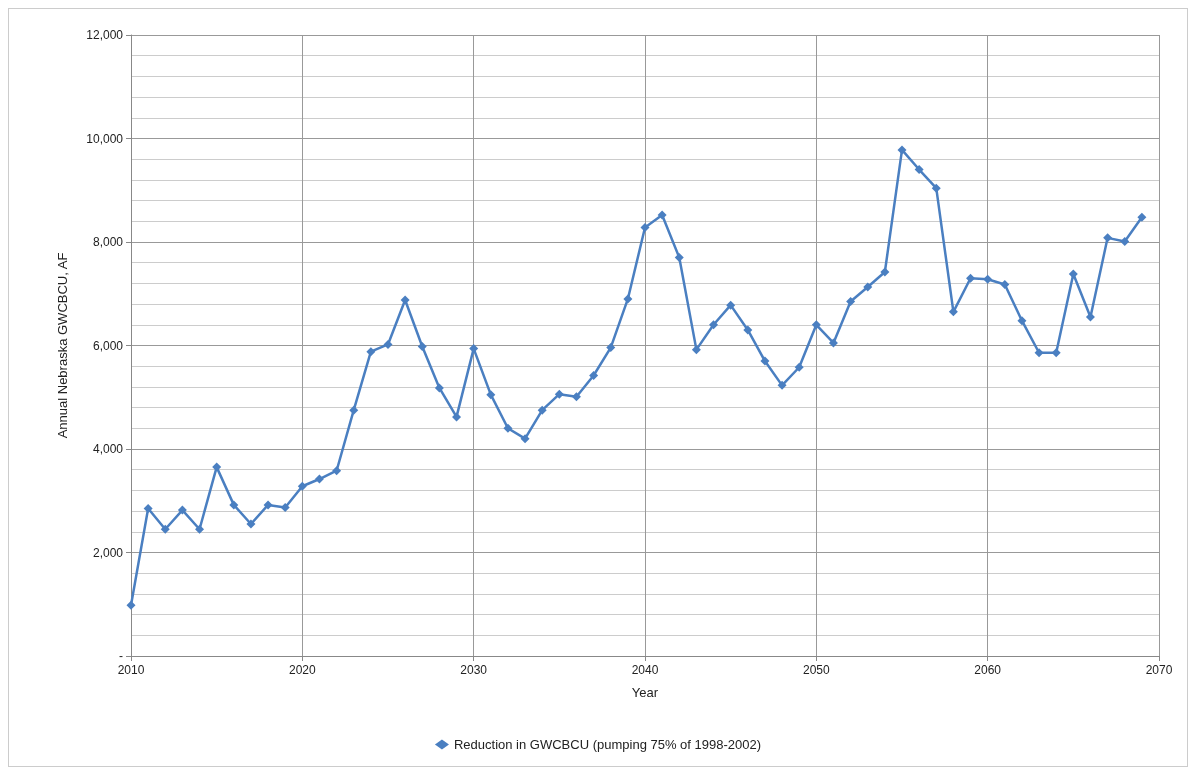 This screenshot has height=775, width=1196. I want to click on x-tick-label: 2050, so click(816, 670).